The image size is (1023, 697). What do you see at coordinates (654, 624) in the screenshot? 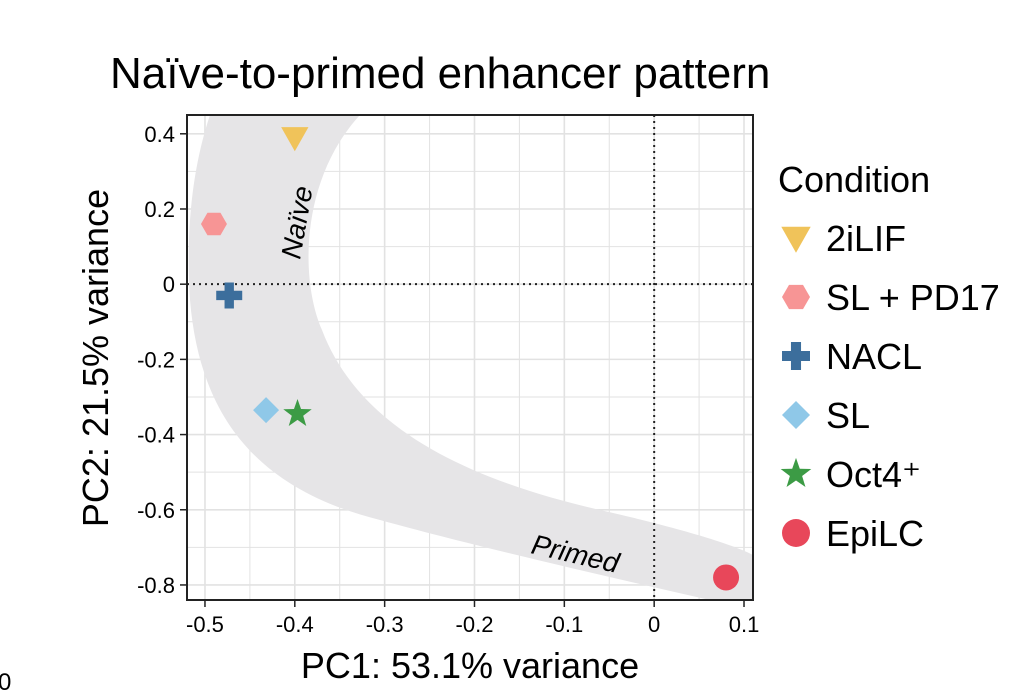
I see `x-tick-label: 0` at bounding box center [654, 624].